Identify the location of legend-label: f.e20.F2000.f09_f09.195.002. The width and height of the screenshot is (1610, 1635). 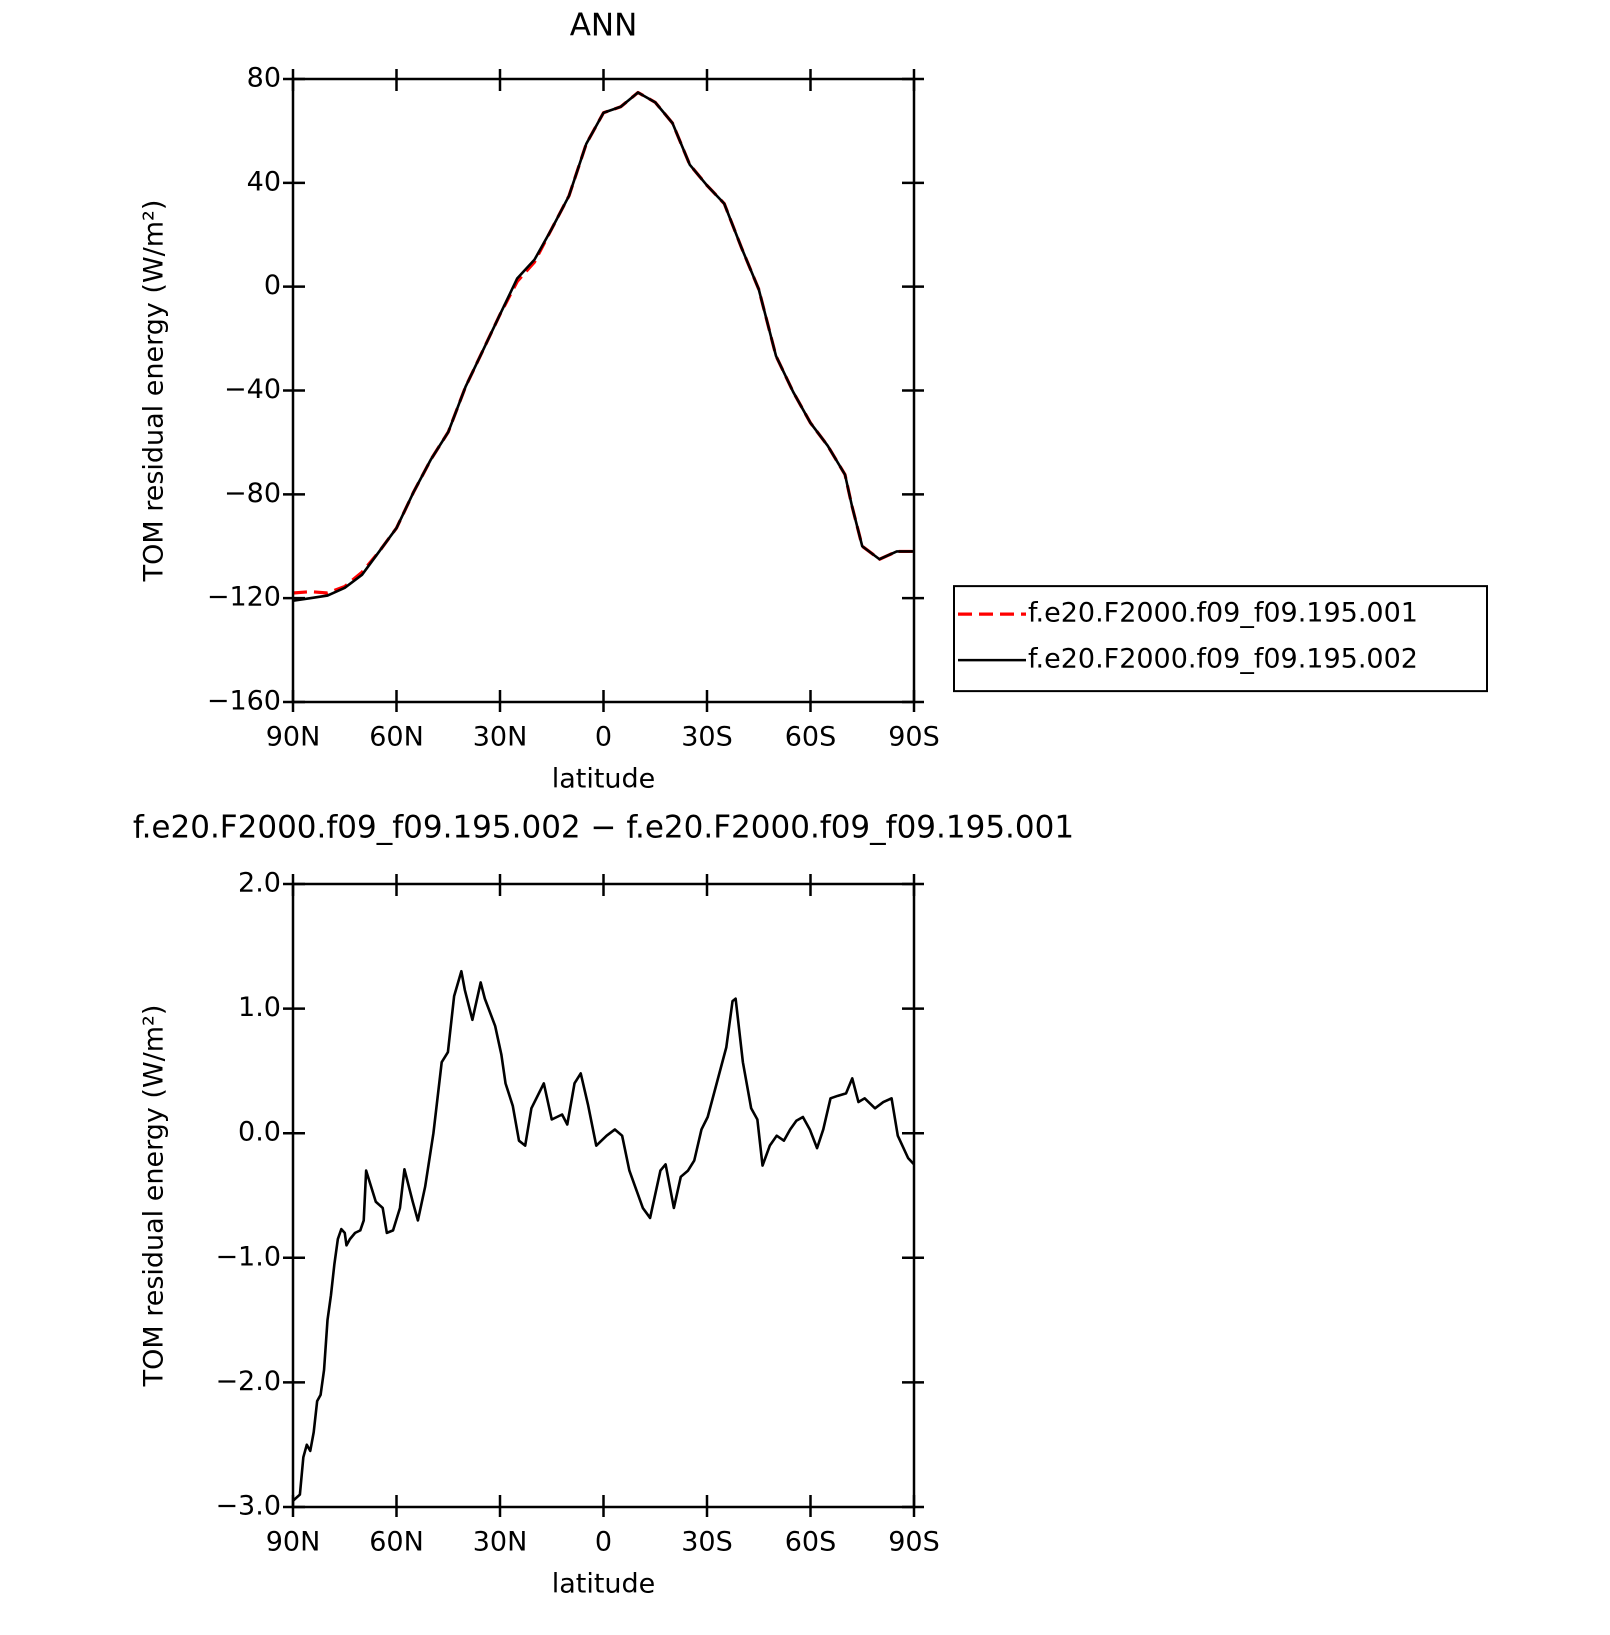
(1223, 659).